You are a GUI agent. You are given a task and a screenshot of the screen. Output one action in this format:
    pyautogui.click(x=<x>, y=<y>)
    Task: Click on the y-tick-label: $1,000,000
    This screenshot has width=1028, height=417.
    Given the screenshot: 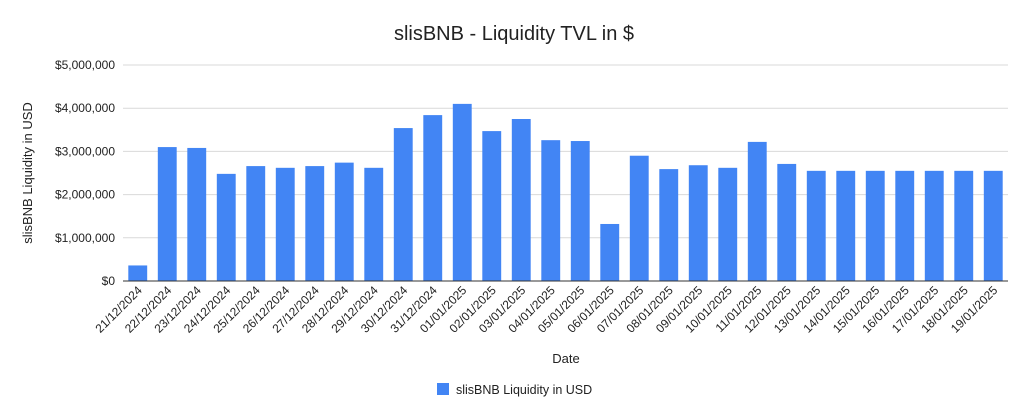 What is the action you would take?
    pyautogui.click(x=85, y=238)
    